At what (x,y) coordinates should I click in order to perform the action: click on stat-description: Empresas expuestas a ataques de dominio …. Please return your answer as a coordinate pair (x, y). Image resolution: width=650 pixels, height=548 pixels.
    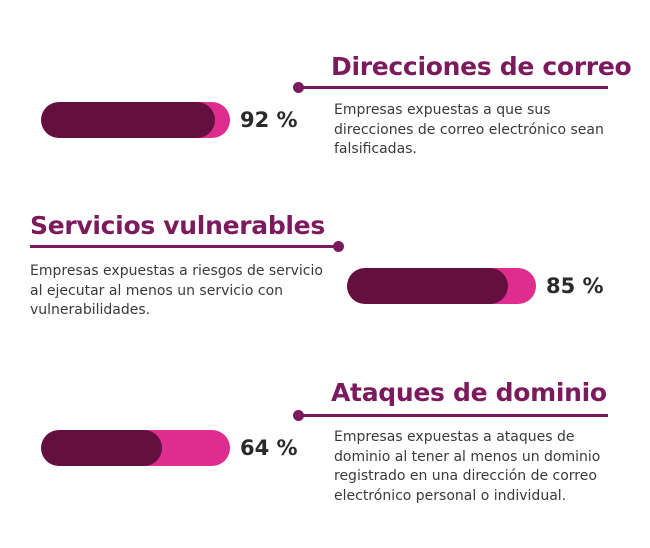
    Looking at the image, I should click on (467, 466).